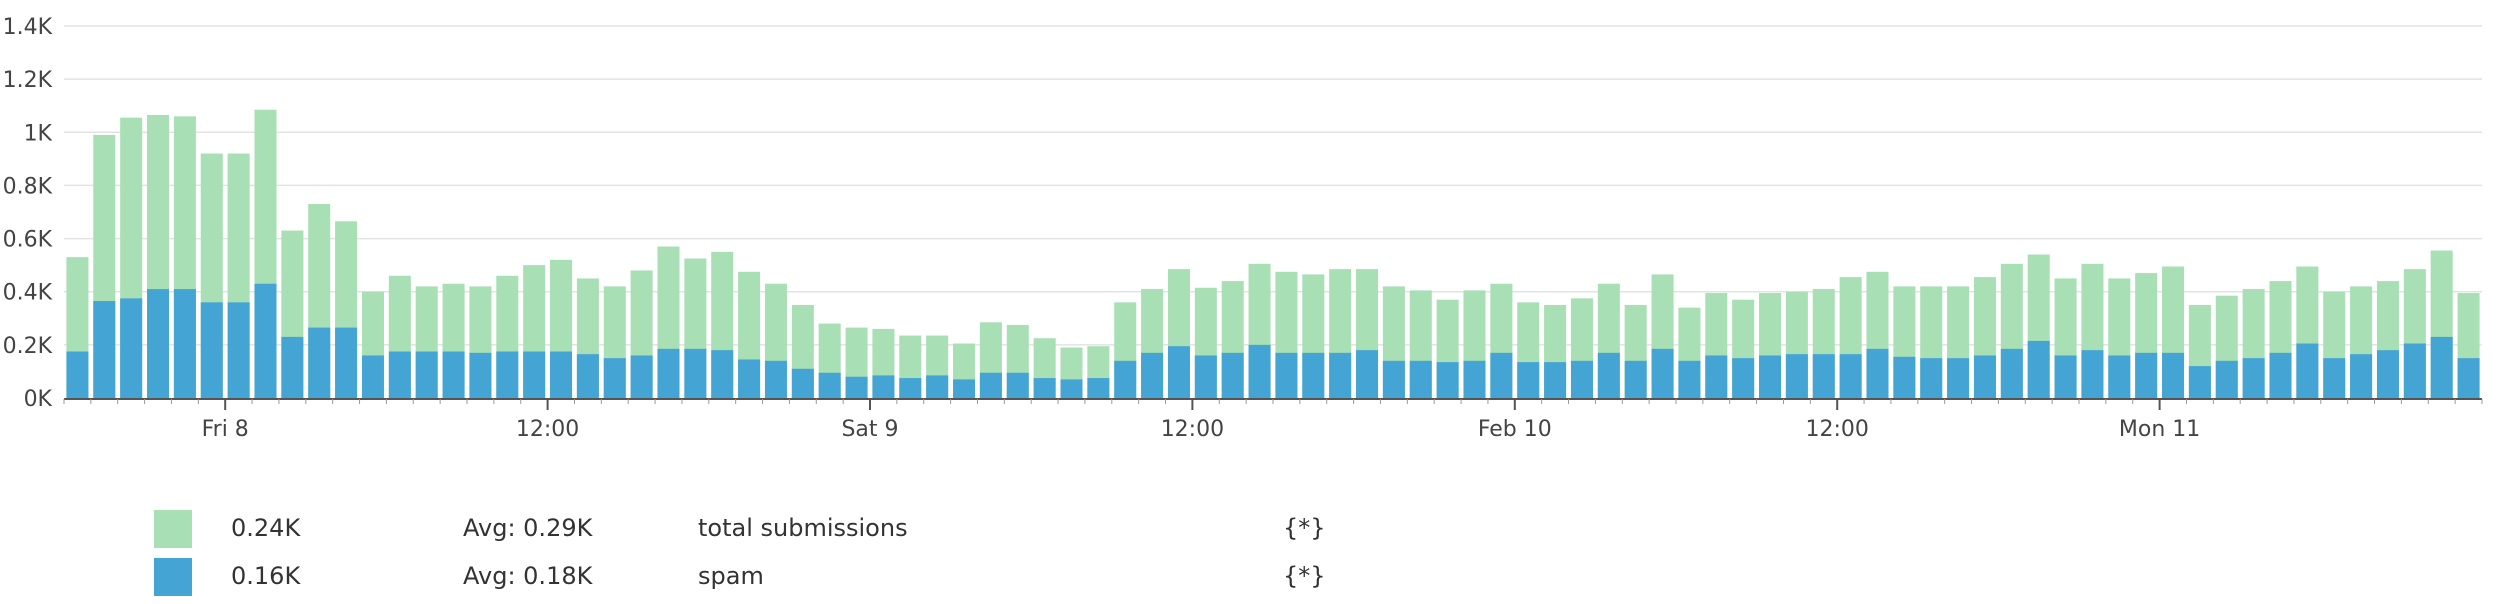  Describe the element at coordinates (28, 346) in the screenshot. I see `y-tick-label: 0.2K` at that location.